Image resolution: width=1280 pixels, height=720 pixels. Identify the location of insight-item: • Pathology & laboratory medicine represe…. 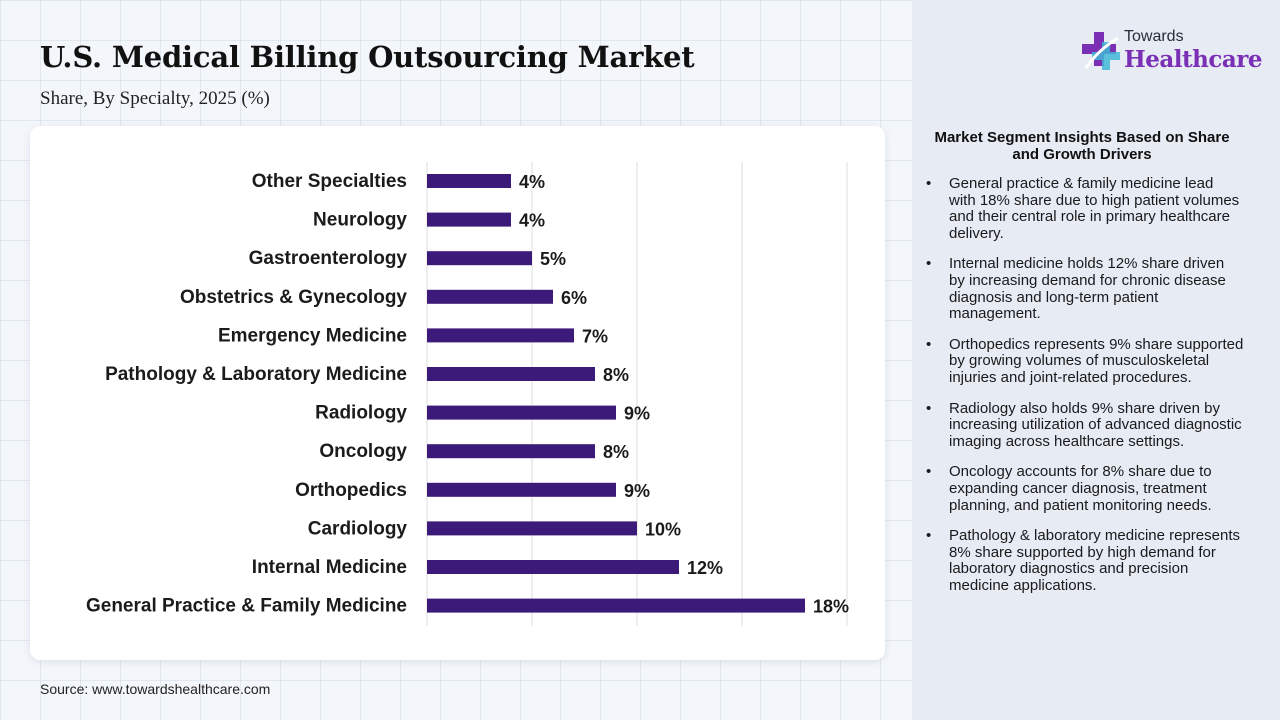
(1084, 560).